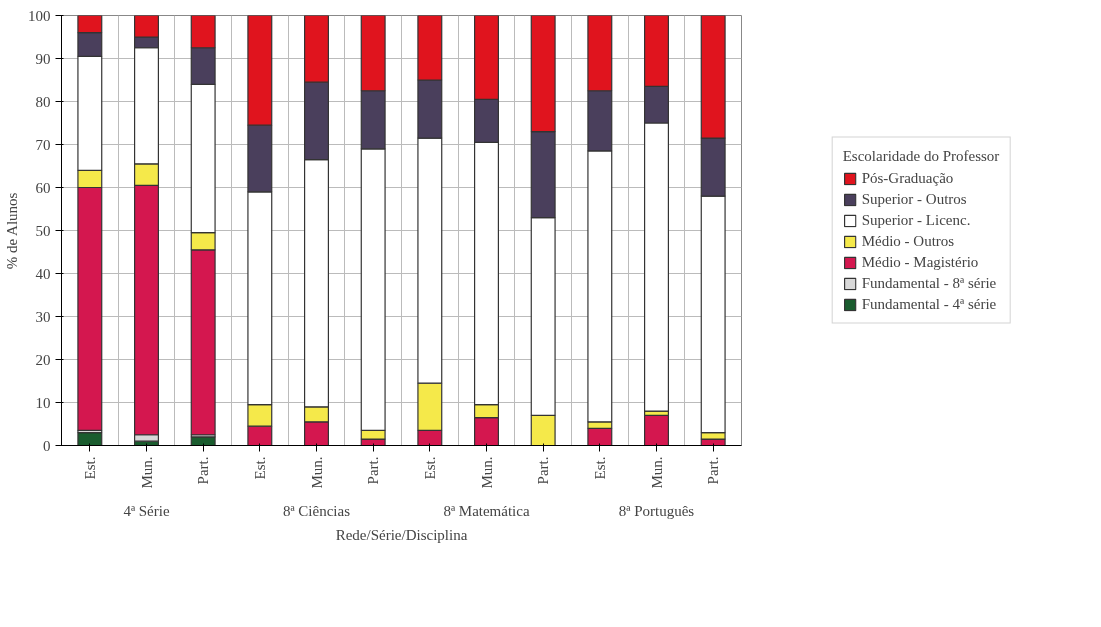 This screenshot has height=627, width=1101. I want to click on text: 8ª Português, so click(656, 510).